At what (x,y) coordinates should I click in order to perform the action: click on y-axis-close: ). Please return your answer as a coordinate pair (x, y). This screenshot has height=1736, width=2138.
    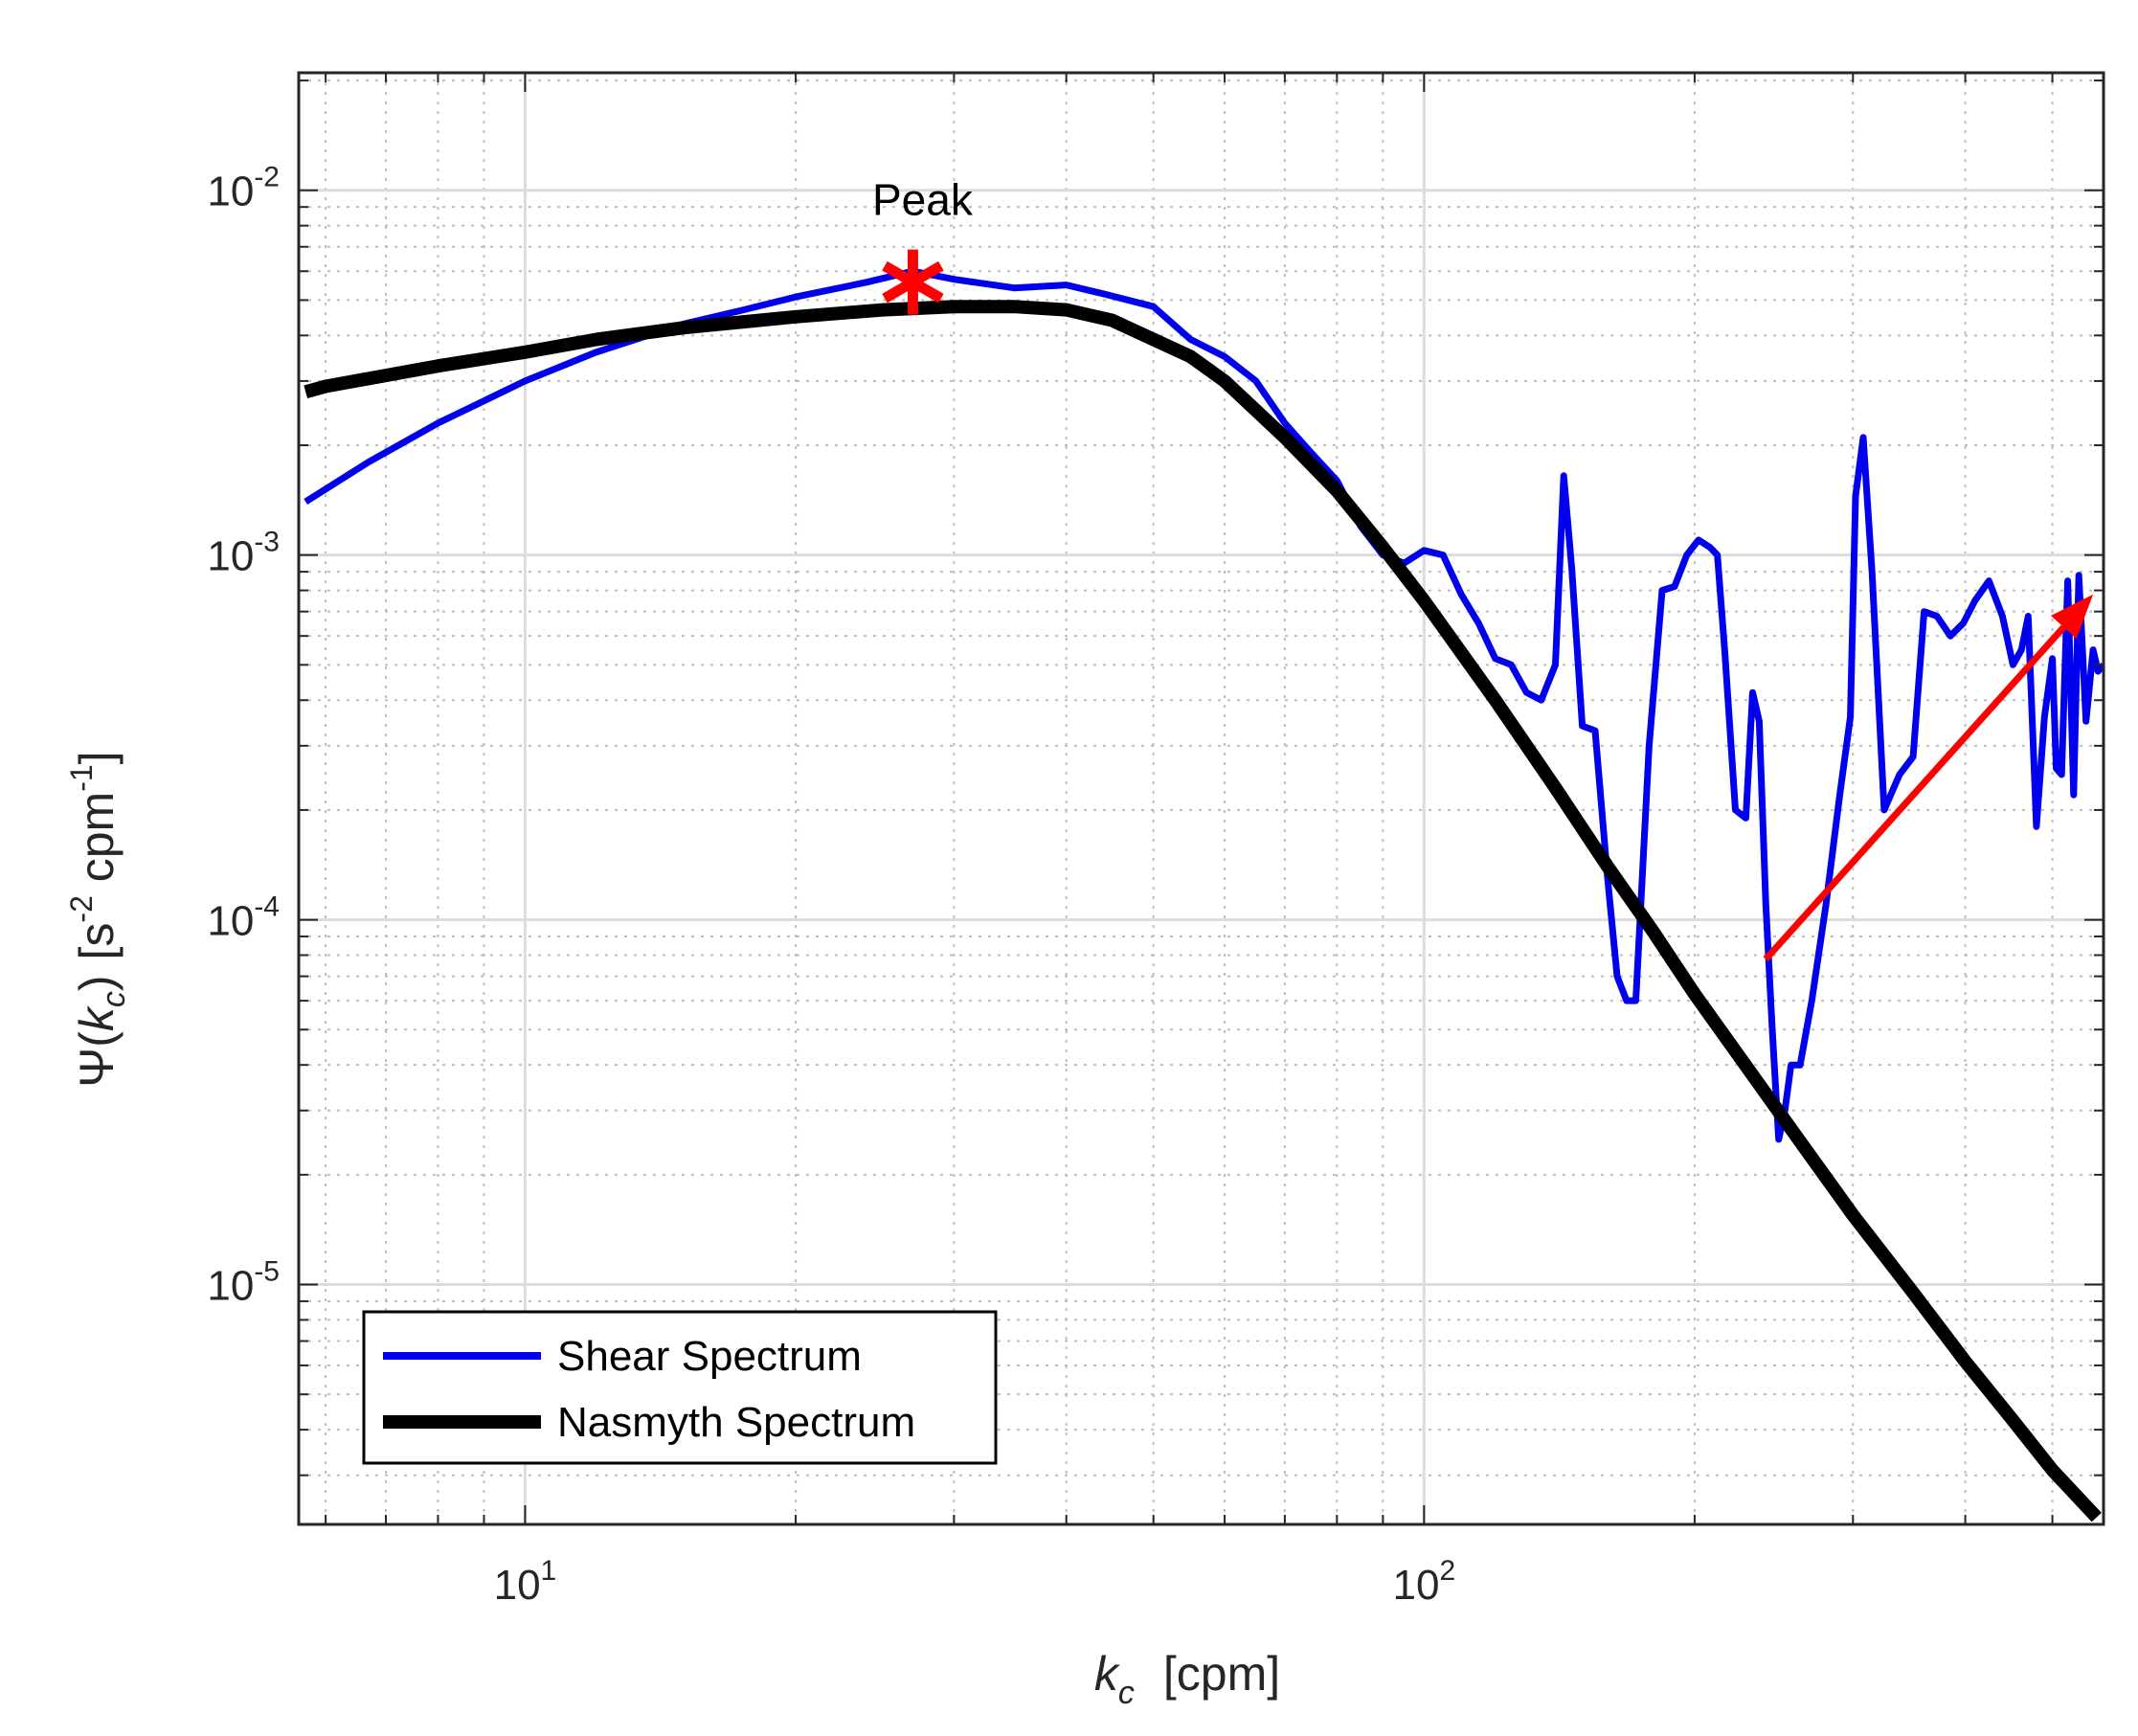
    Looking at the image, I should click on (97, 983).